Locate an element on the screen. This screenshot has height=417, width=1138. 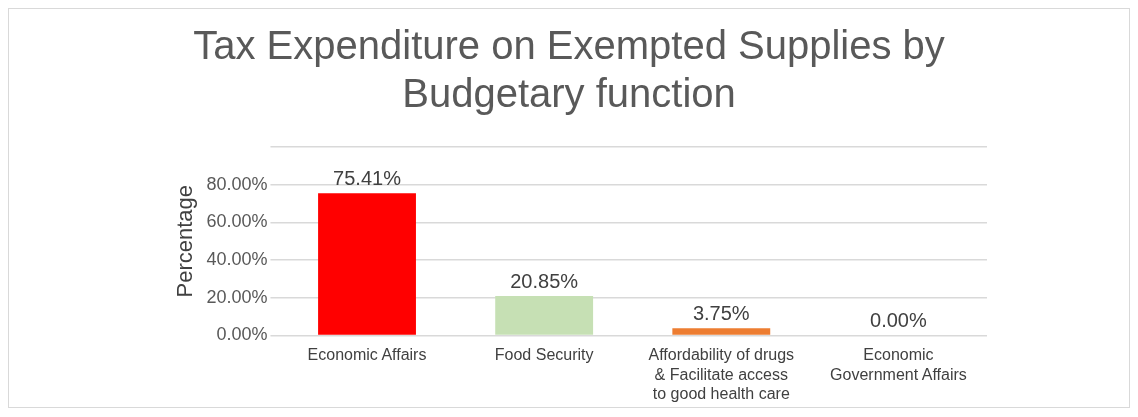
data-label: 75.41% is located at coordinates (367, 177).